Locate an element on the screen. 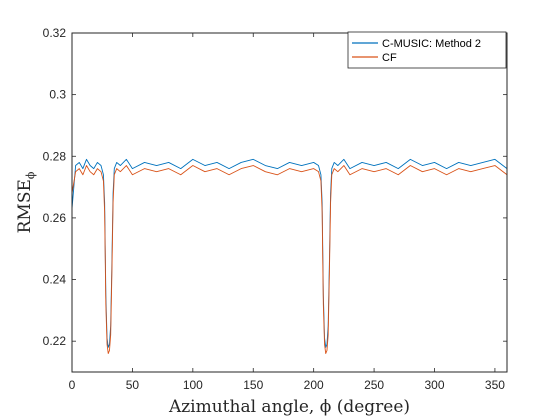 This screenshot has width=560, height=420. y-axis-label: RMSEϕ is located at coordinates (26, 202).